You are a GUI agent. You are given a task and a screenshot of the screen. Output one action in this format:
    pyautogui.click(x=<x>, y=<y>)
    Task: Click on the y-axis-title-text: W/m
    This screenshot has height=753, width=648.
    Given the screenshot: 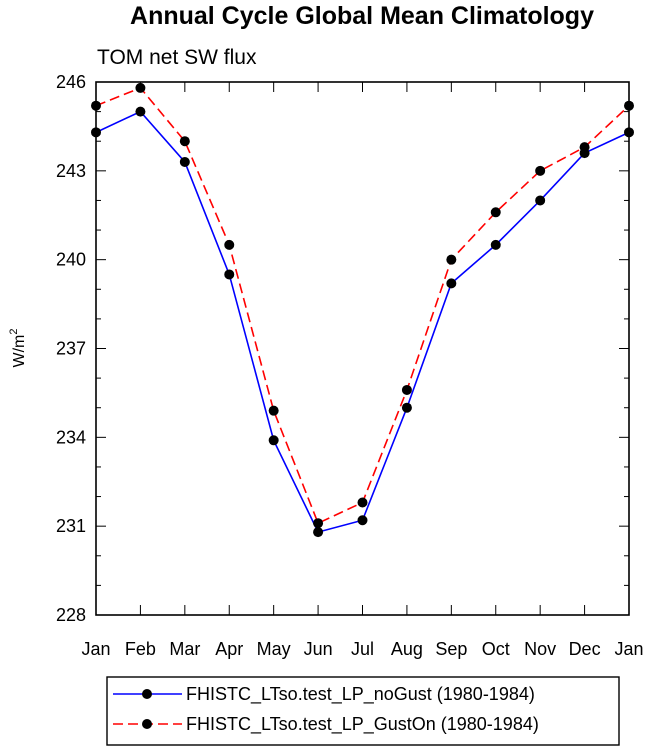 What is the action you would take?
    pyautogui.click(x=19, y=351)
    